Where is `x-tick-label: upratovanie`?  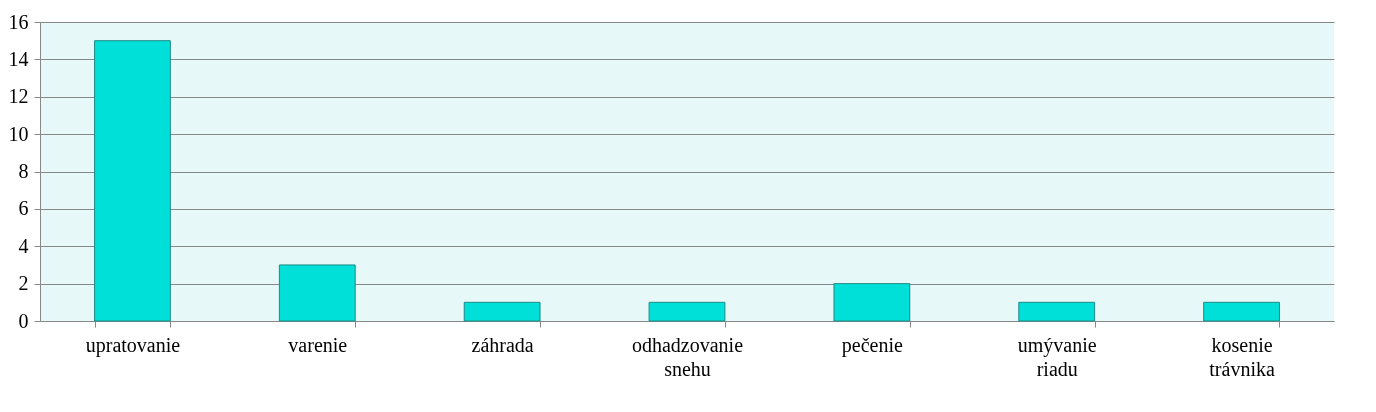 x-tick-label: upratovanie is located at coordinates (133, 345).